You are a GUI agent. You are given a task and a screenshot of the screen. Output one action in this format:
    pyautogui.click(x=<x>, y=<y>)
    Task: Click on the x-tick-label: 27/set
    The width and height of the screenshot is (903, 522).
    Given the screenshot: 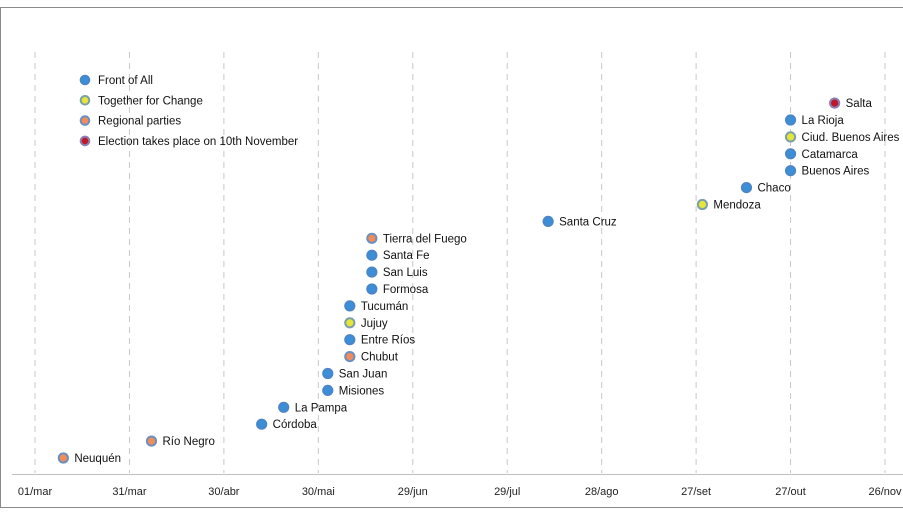 What is the action you would take?
    pyautogui.click(x=696, y=492)
    